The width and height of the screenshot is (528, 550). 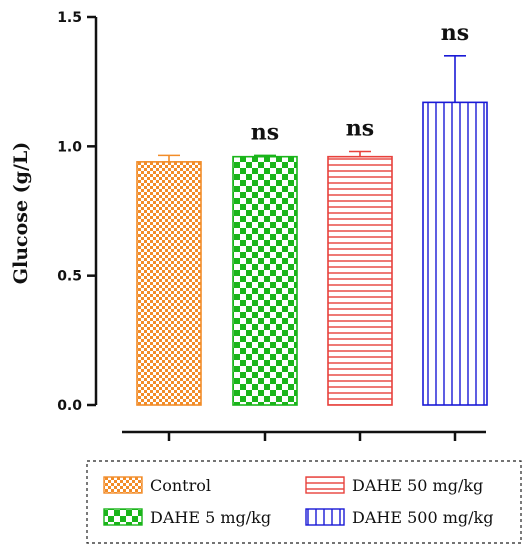 I want to click on y-tick-label: 1.5, so click(x=69, y=18).